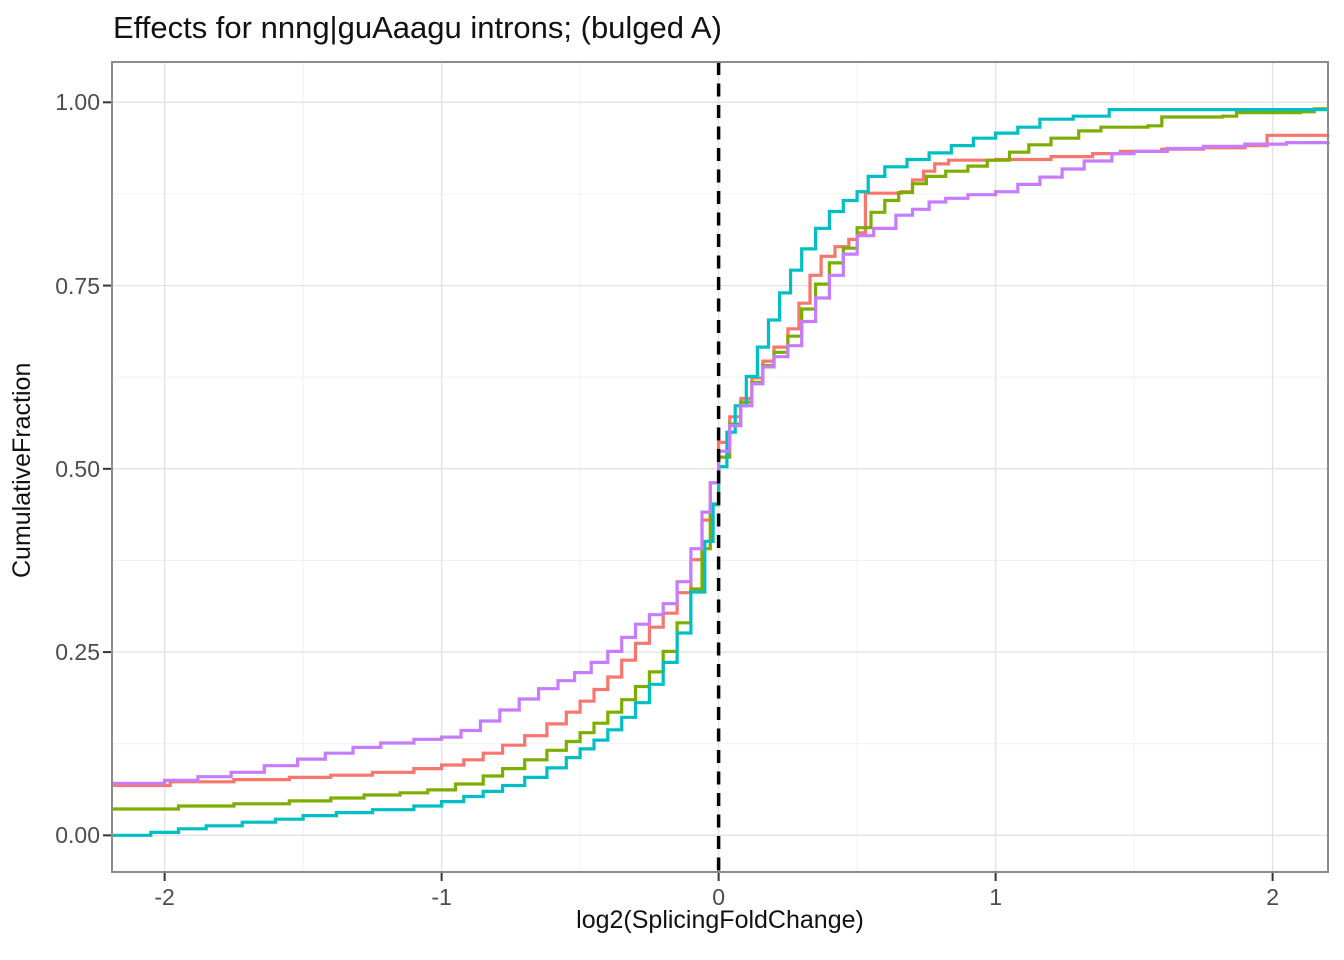  I want to click on x-tick-label: -1, so click(441, 897).